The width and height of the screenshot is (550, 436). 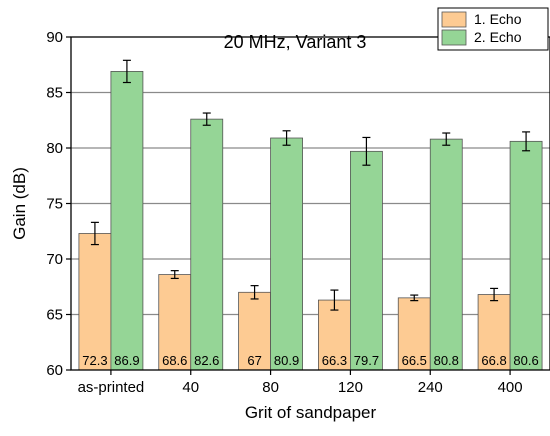 What do you see at coordinates (54, 259) in the screenshot?
I see `y-tick-label: 70` at bounding box center [54, 259].